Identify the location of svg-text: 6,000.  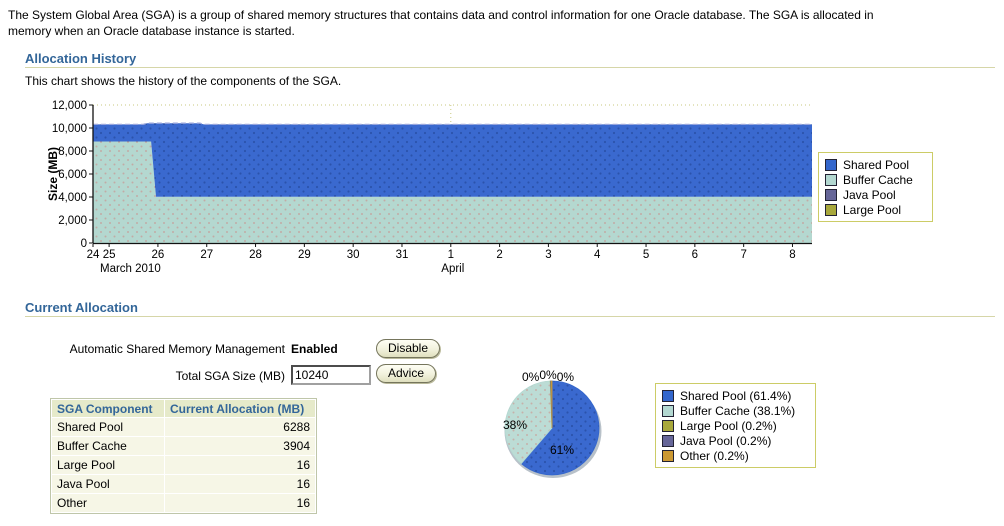
(72, 175).